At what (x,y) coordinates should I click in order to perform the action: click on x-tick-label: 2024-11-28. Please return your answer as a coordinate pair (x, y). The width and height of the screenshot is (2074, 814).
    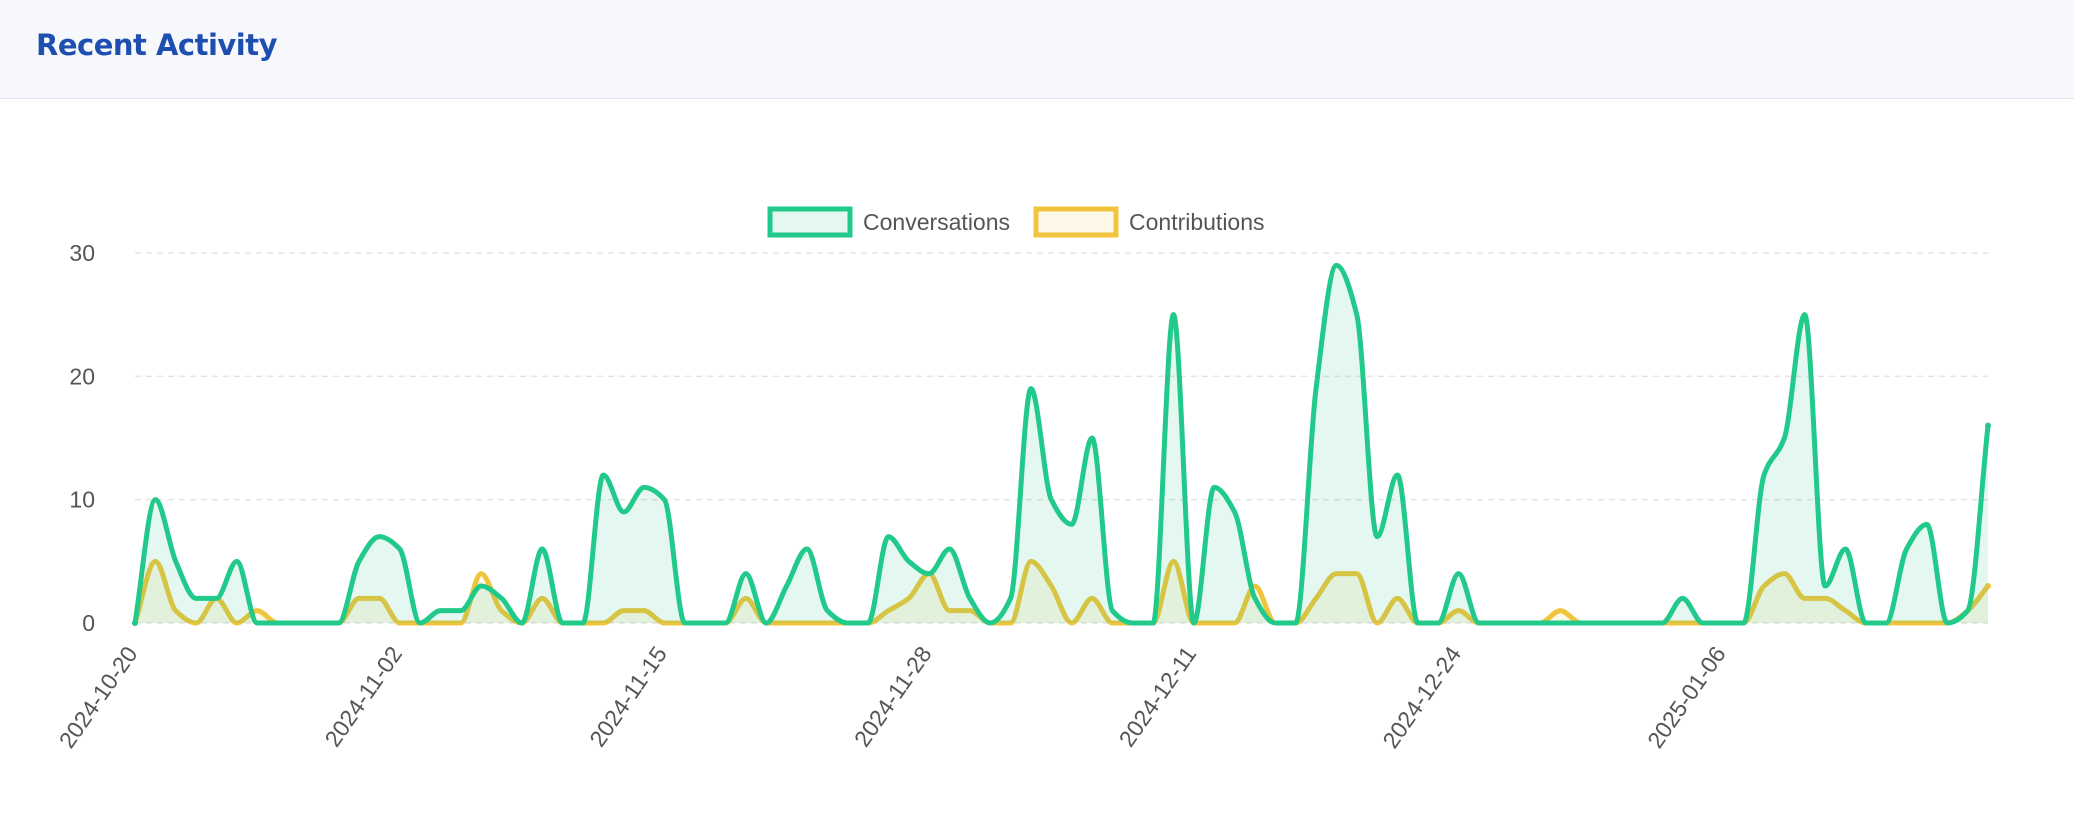
    Looking at the image, I should click on (893, 697).